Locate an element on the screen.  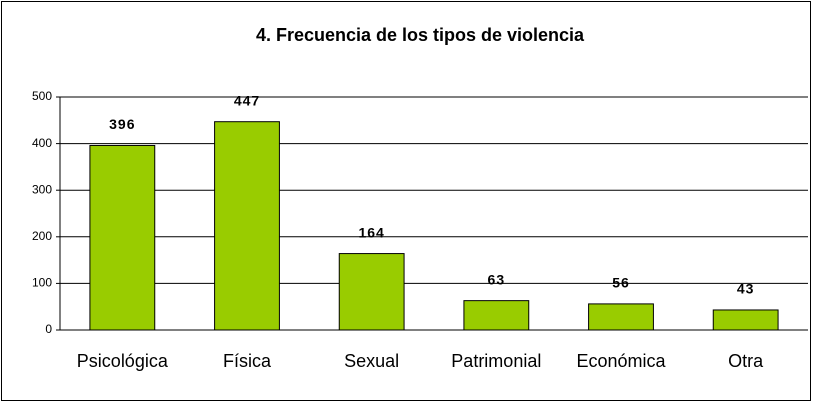
y-tick-label: 200 is located at coordinates (42, 236).